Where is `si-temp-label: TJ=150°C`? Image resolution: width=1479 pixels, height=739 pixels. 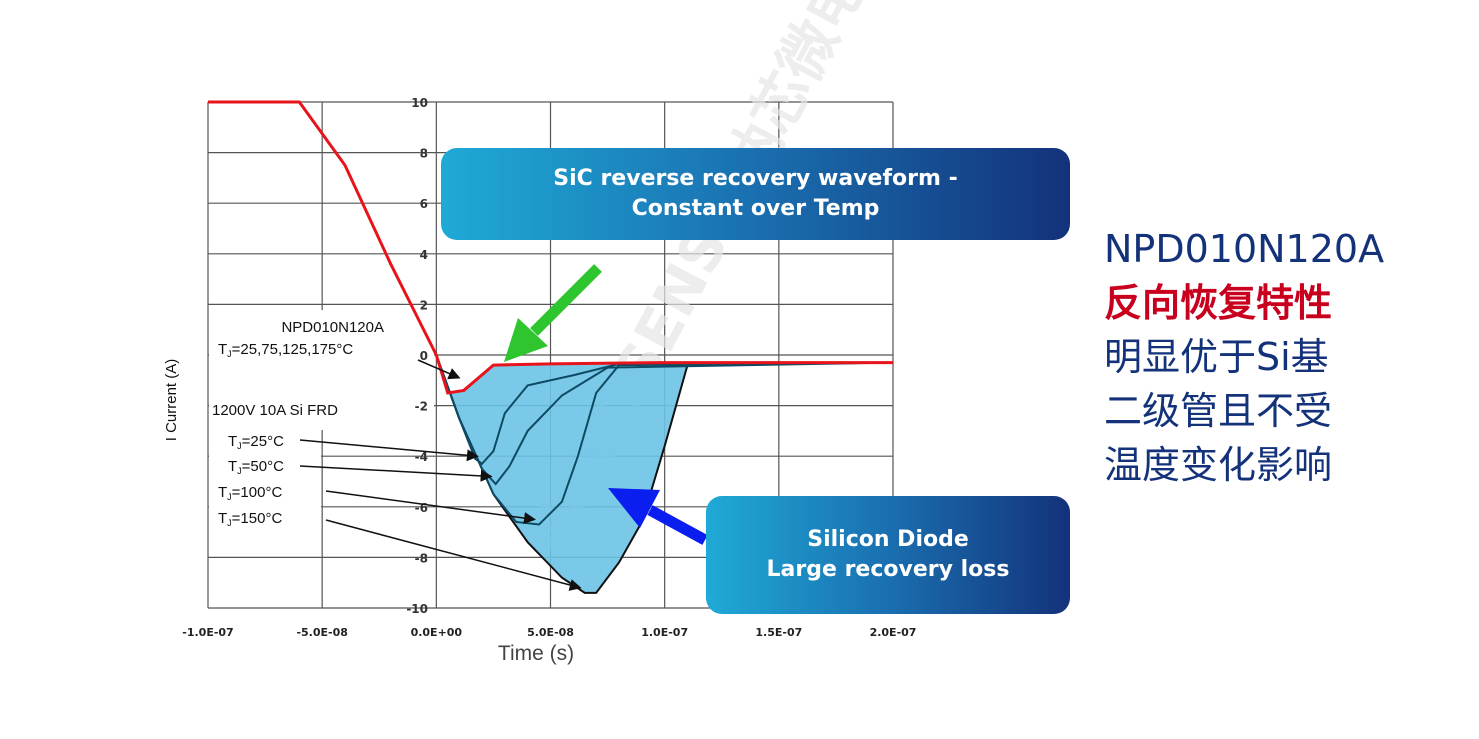
si-temp-label: TJ=150°C is located at coordinates (250, 519).